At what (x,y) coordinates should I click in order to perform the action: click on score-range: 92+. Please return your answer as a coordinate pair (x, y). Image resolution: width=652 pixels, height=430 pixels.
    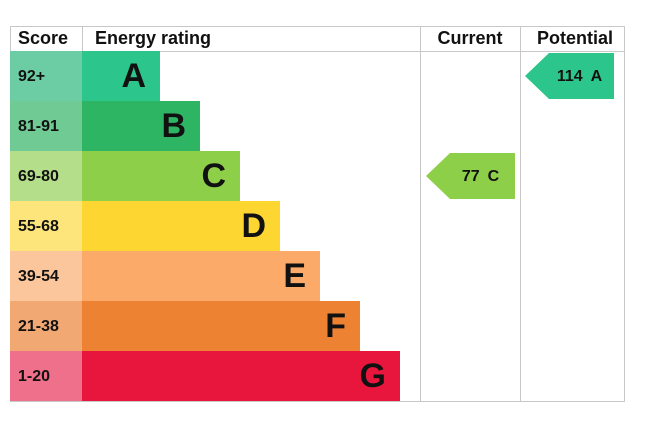
    Looking at the image, I should click on (31, 76).